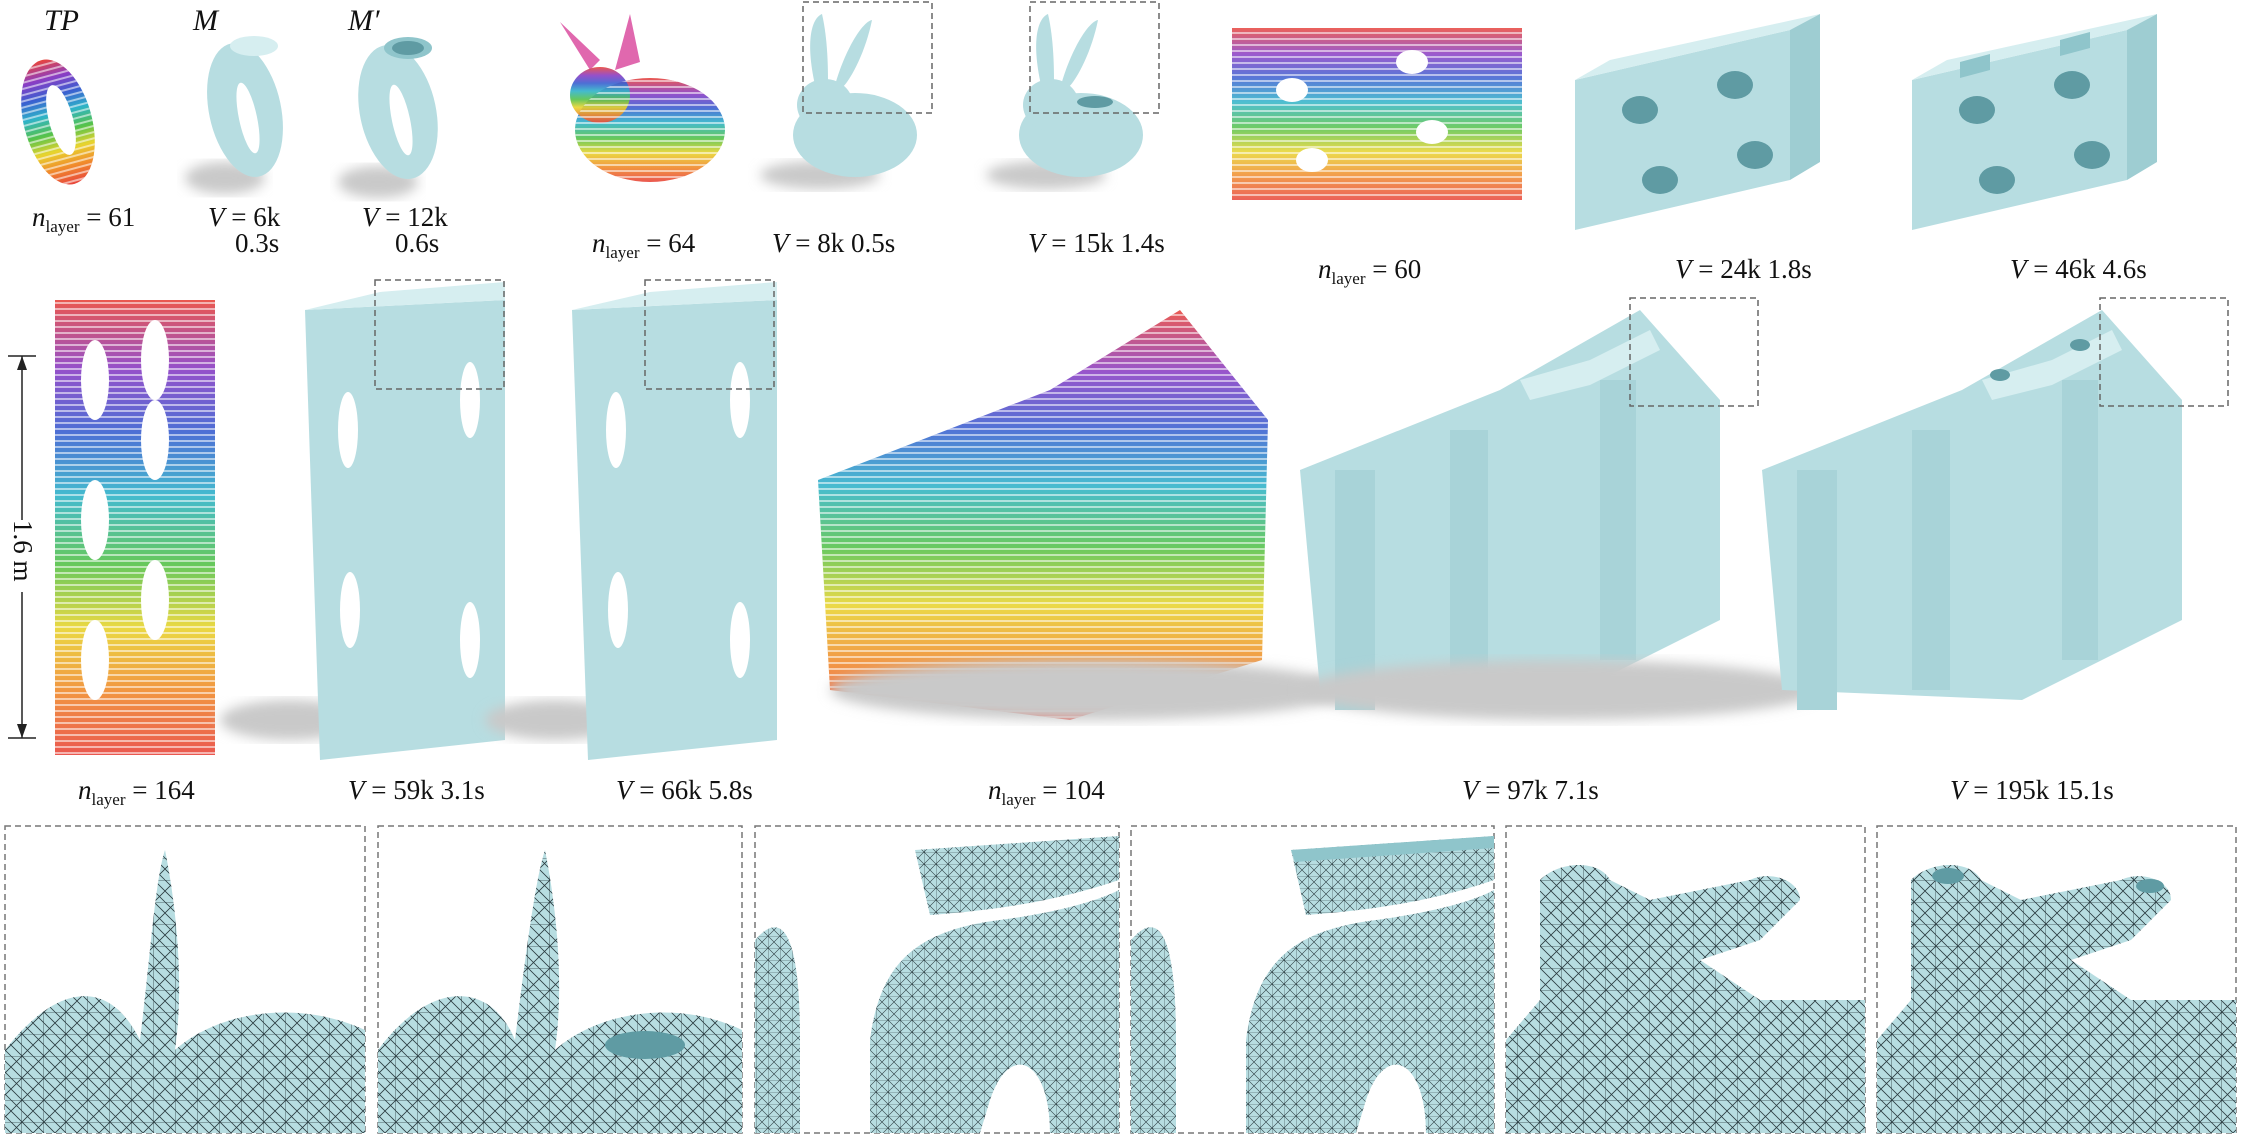  Describe the element at coordinates (405, 217) in the screenshot. I see `label-torus-m-prime: V = 12k` at that location.